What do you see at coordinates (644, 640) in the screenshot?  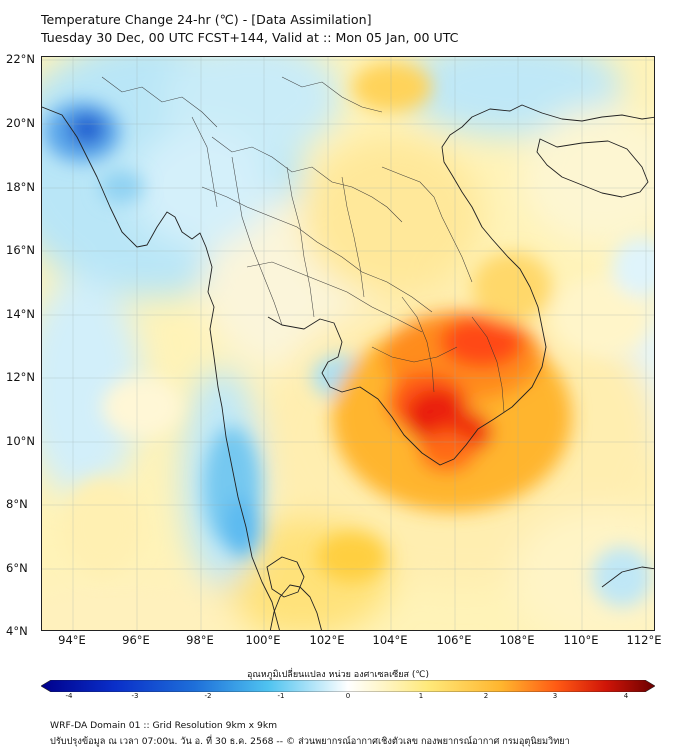 I see `lon-label-112e: 112°E` at bounding box center [644, 640].